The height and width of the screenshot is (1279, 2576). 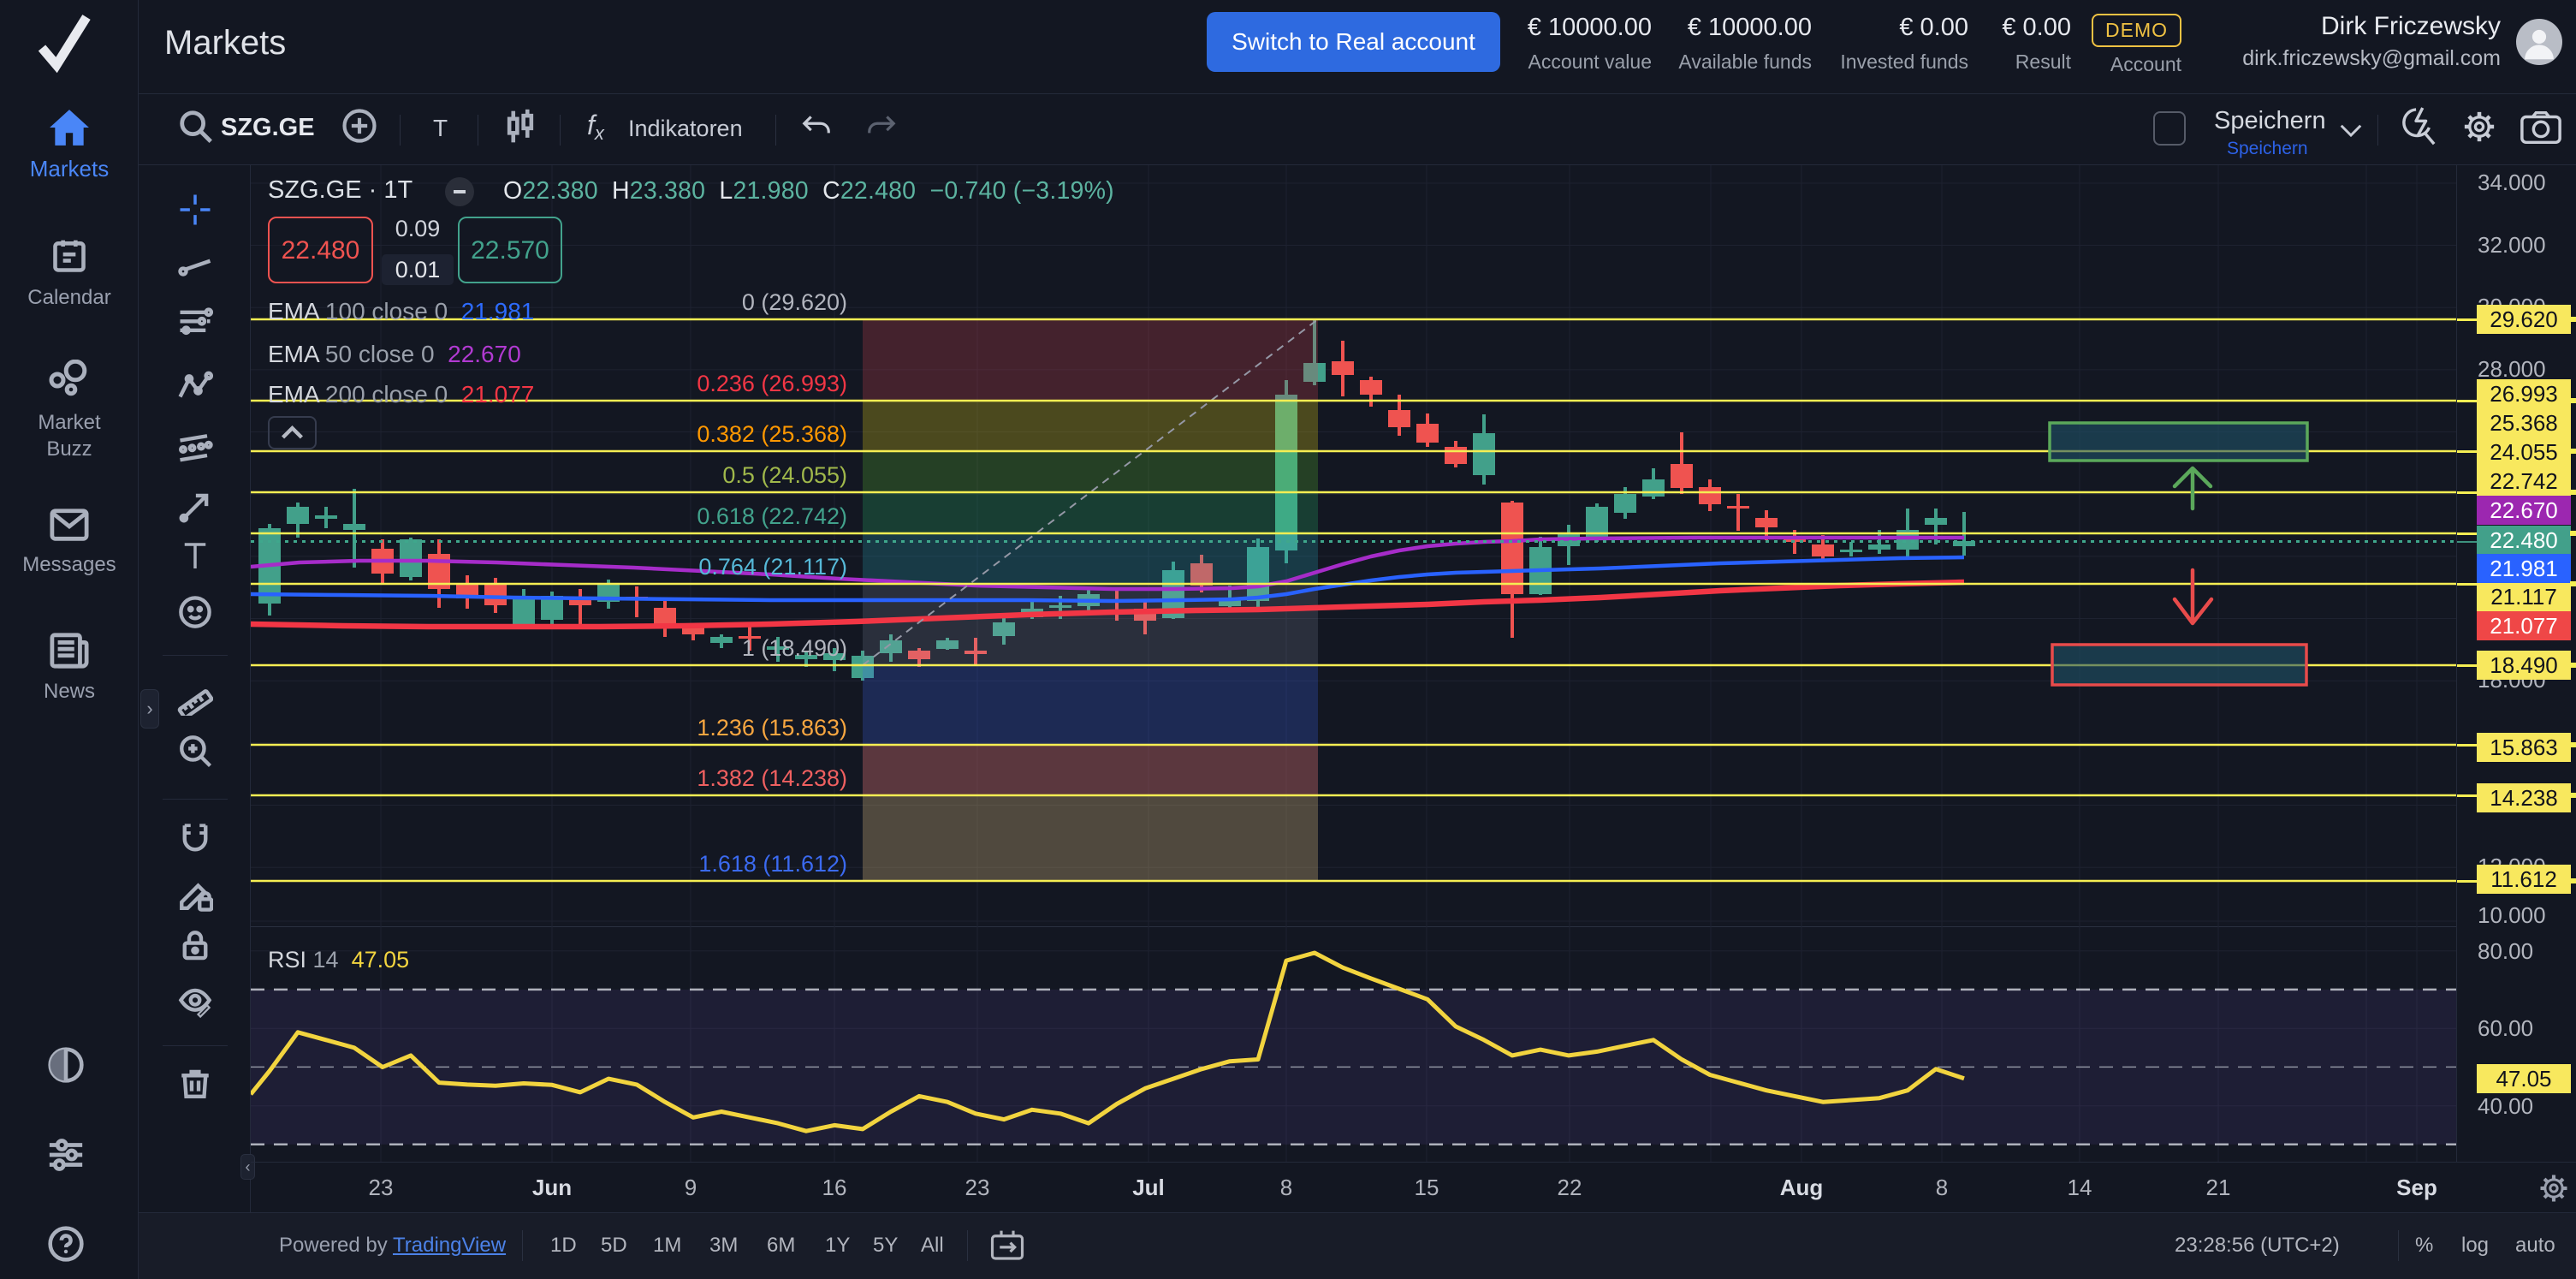 What do you see at coordinates (772, 728) in the screenshot?
I see `svg-text: 1.236 (15.863)` at bounding box center [772, 728].